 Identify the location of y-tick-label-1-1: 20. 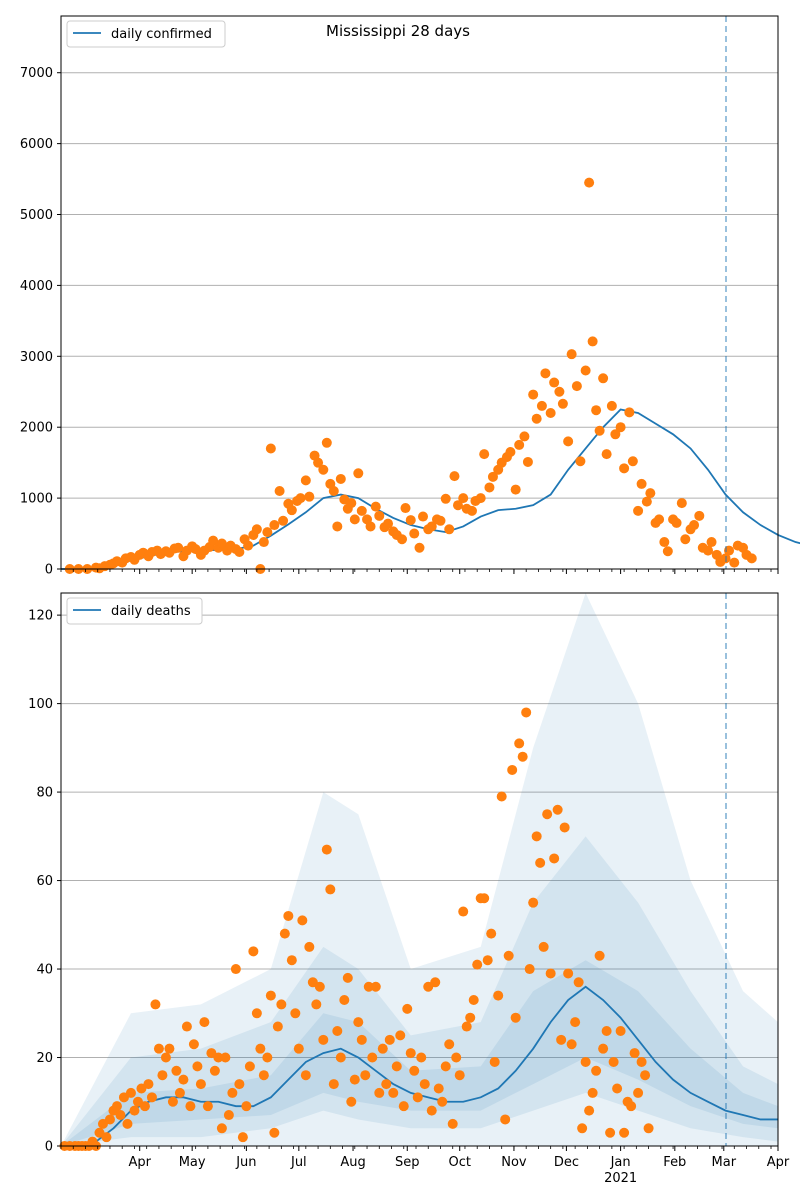
(44, 1058).